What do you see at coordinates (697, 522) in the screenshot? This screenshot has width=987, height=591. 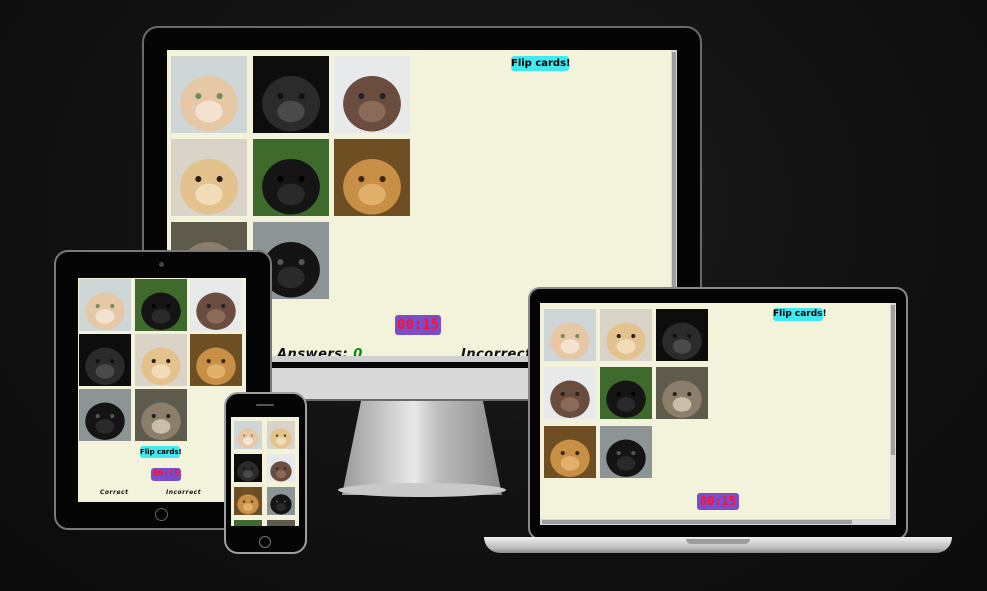 I see `laptop-hscrollbar-thumb` at bounding box center [697, 522].